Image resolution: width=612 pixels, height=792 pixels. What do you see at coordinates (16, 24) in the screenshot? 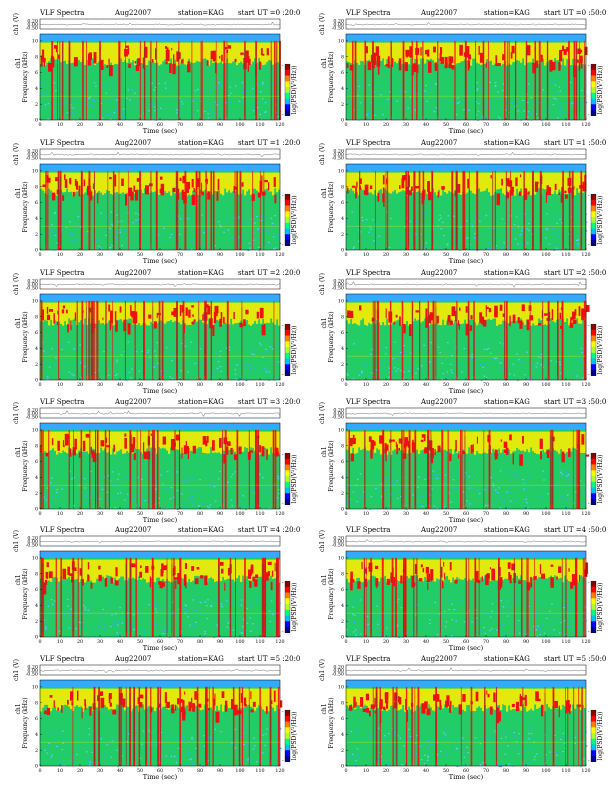
I see `waveform-ylabel: ch1 (V)` at bounding box center [16, 24].